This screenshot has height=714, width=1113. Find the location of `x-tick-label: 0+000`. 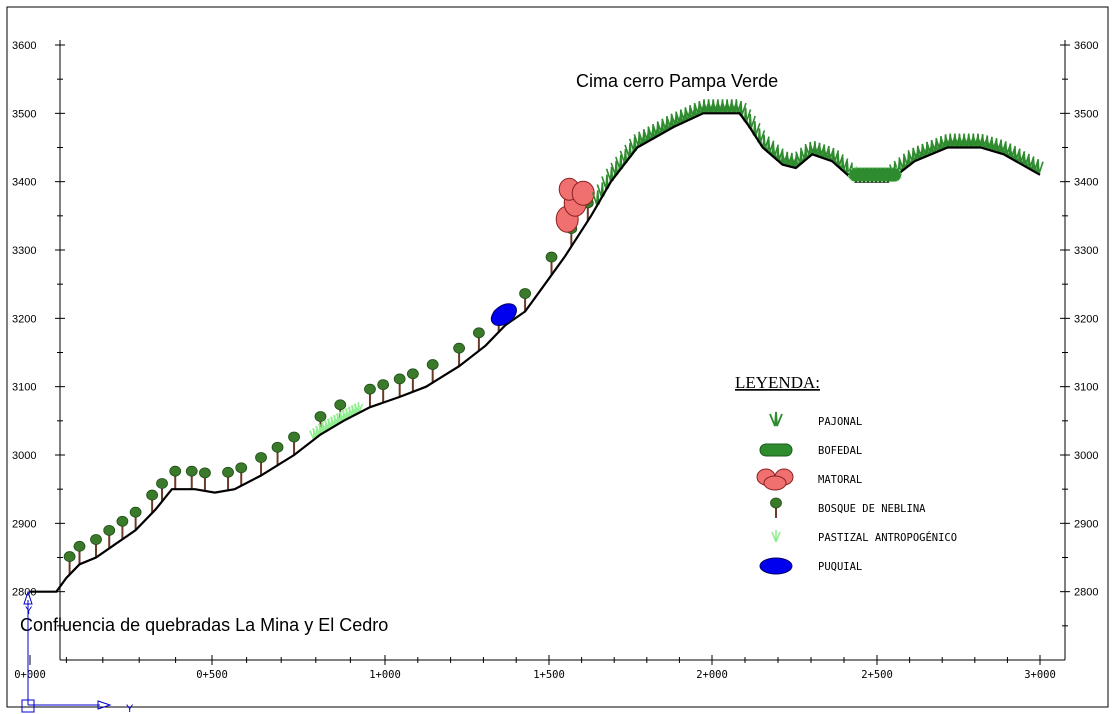

x-tick-label: 0+000 is located at coordinates (30, 675).